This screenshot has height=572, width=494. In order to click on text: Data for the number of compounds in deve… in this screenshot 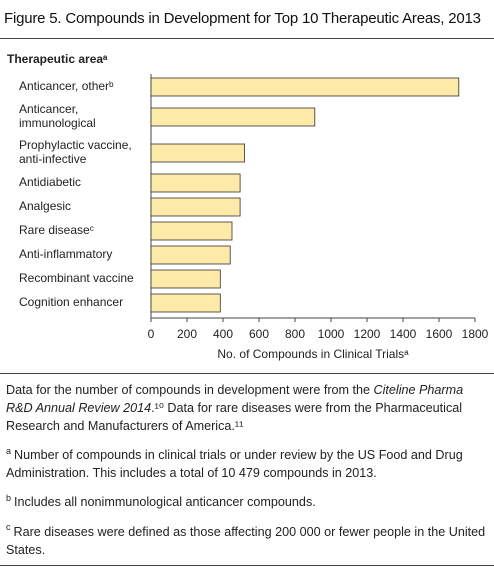, I will do `click(190, 390)`.